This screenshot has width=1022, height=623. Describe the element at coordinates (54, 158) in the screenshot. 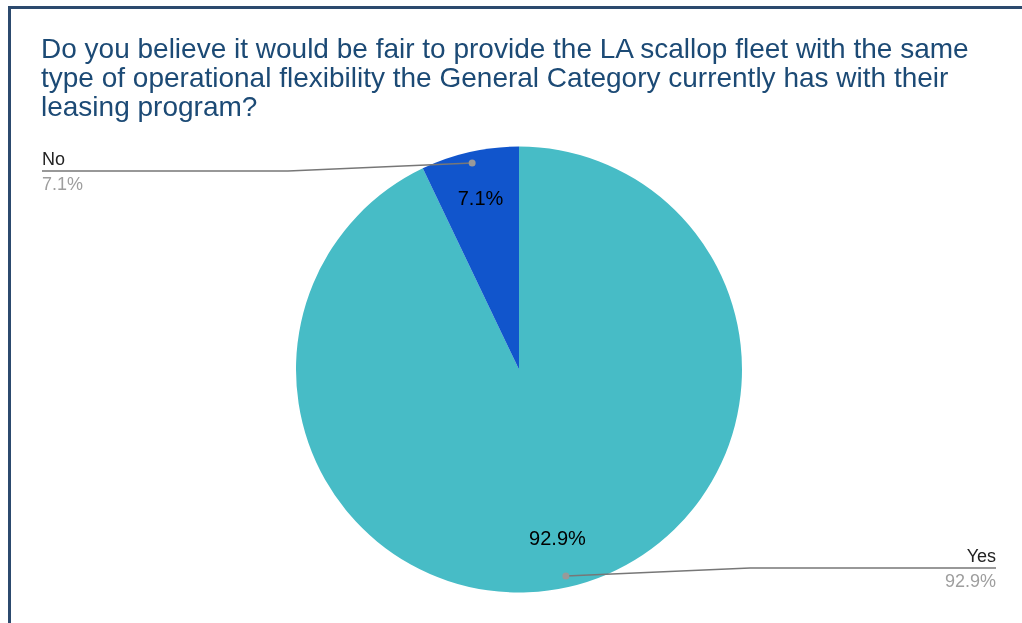

I see `slice-label: No` at that location.